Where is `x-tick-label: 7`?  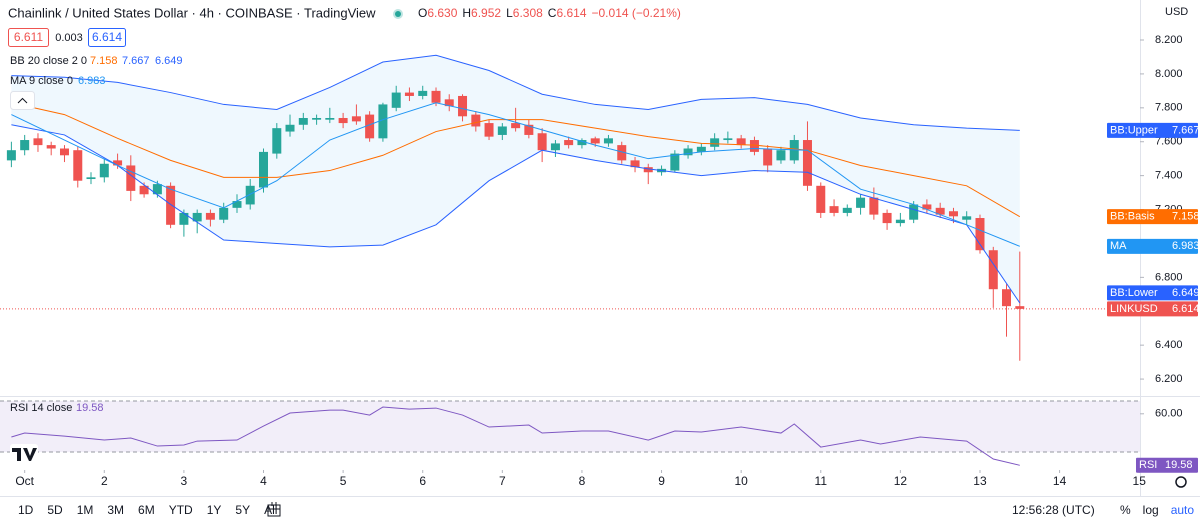
x-tick-label: 7 is located at coordinates (502, 481).